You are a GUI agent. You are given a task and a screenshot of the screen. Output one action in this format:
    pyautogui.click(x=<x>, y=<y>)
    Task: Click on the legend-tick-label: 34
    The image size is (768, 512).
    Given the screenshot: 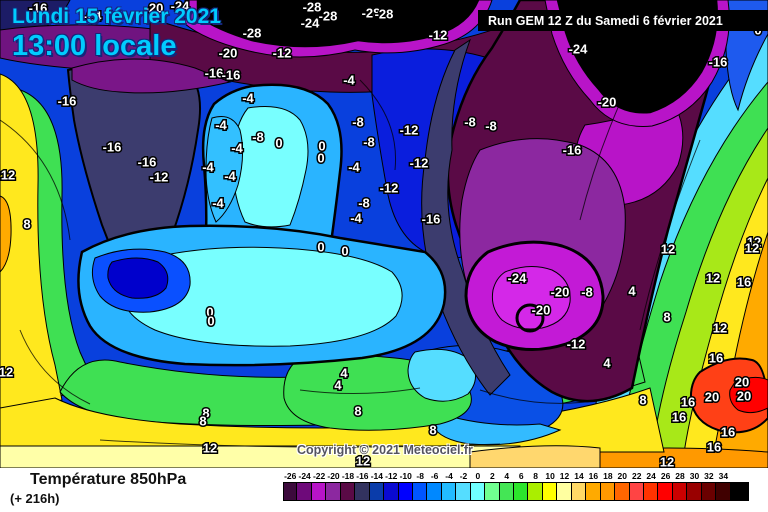 What is the action you would take?
    pyautogui.click(x=723, y=476)
    